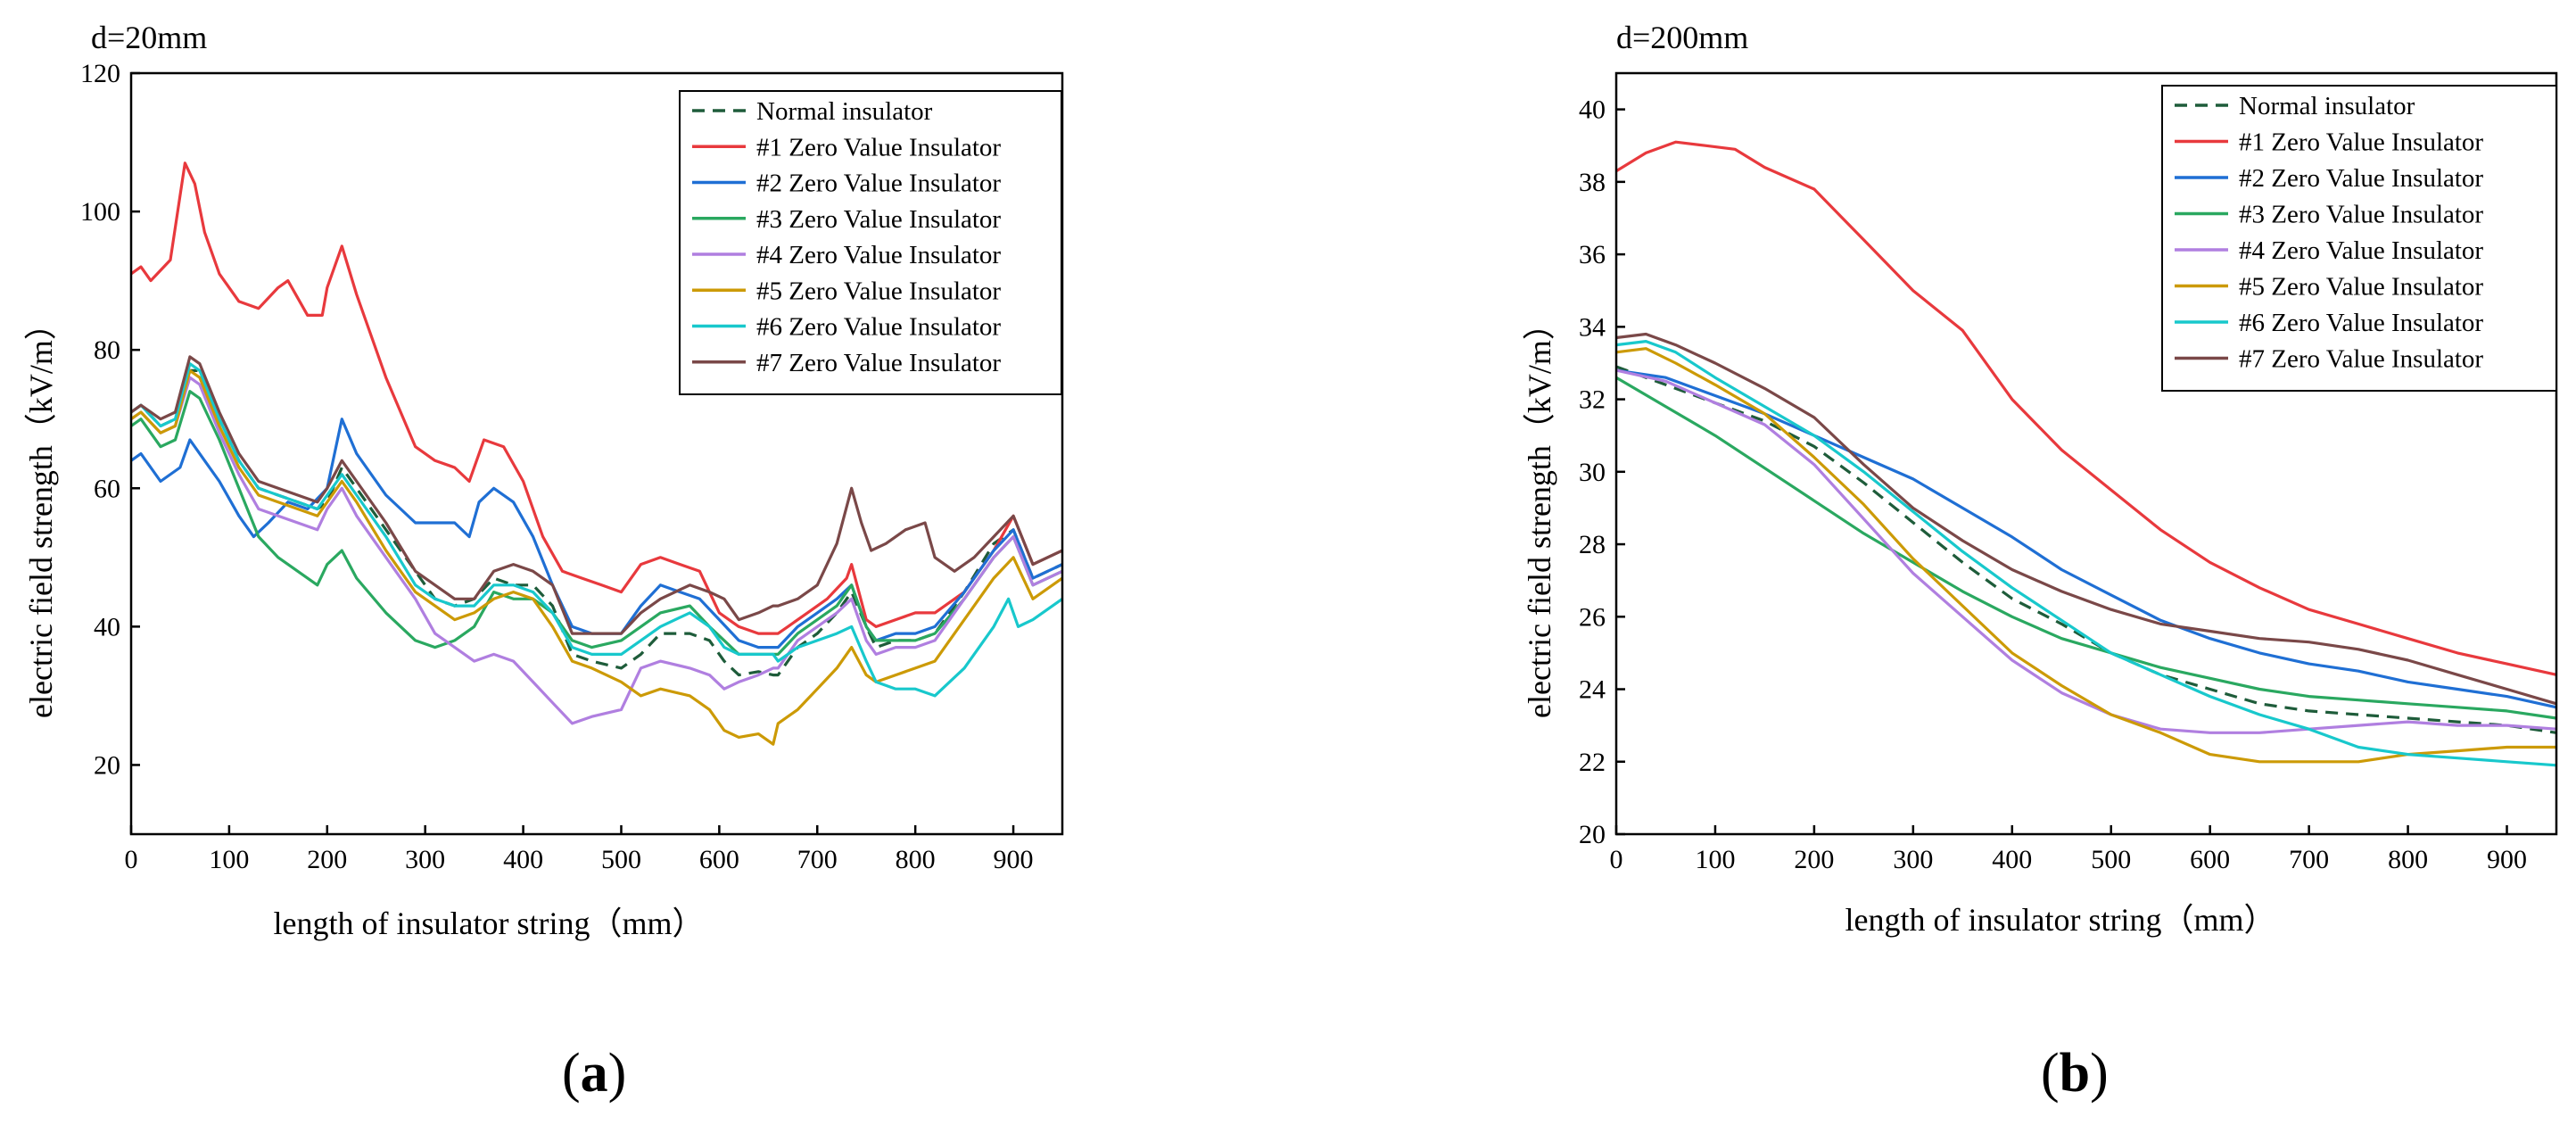  I want to click on chart-b-xtick-label: 500, so click(2111, 859).